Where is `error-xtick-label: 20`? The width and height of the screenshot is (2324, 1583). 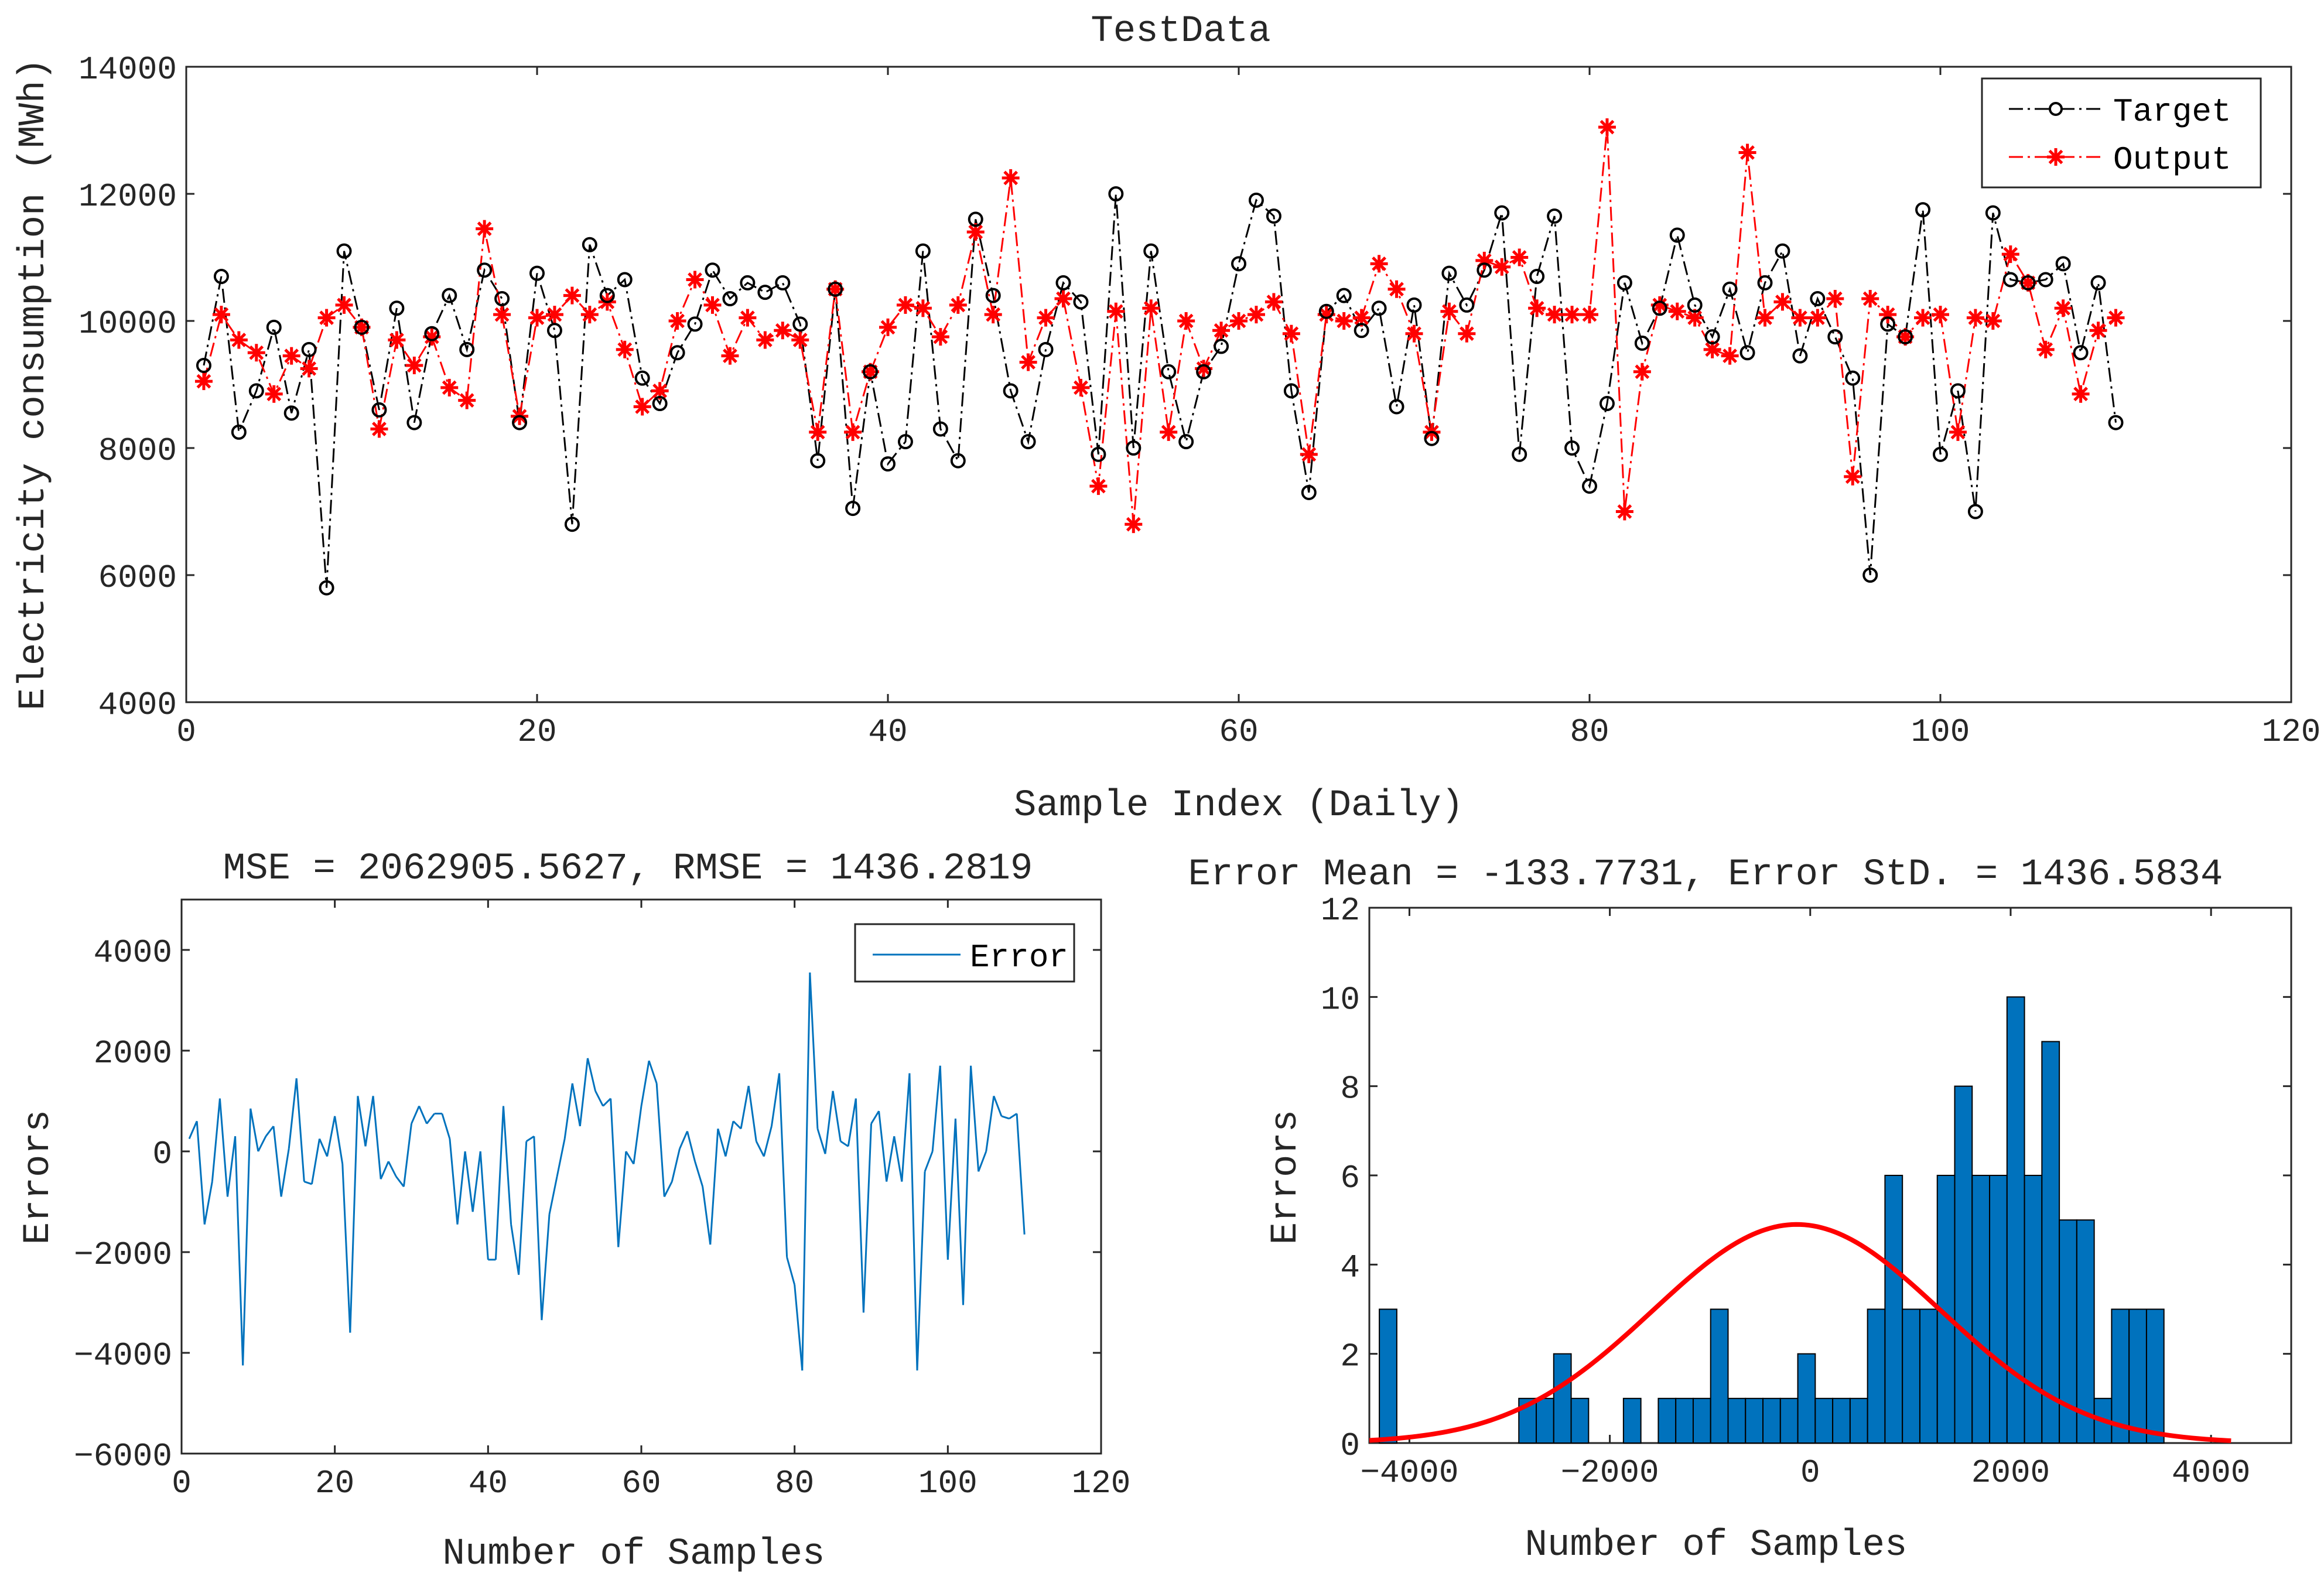
error-xtick-label: 20 is located at coordinates (334, 1484).